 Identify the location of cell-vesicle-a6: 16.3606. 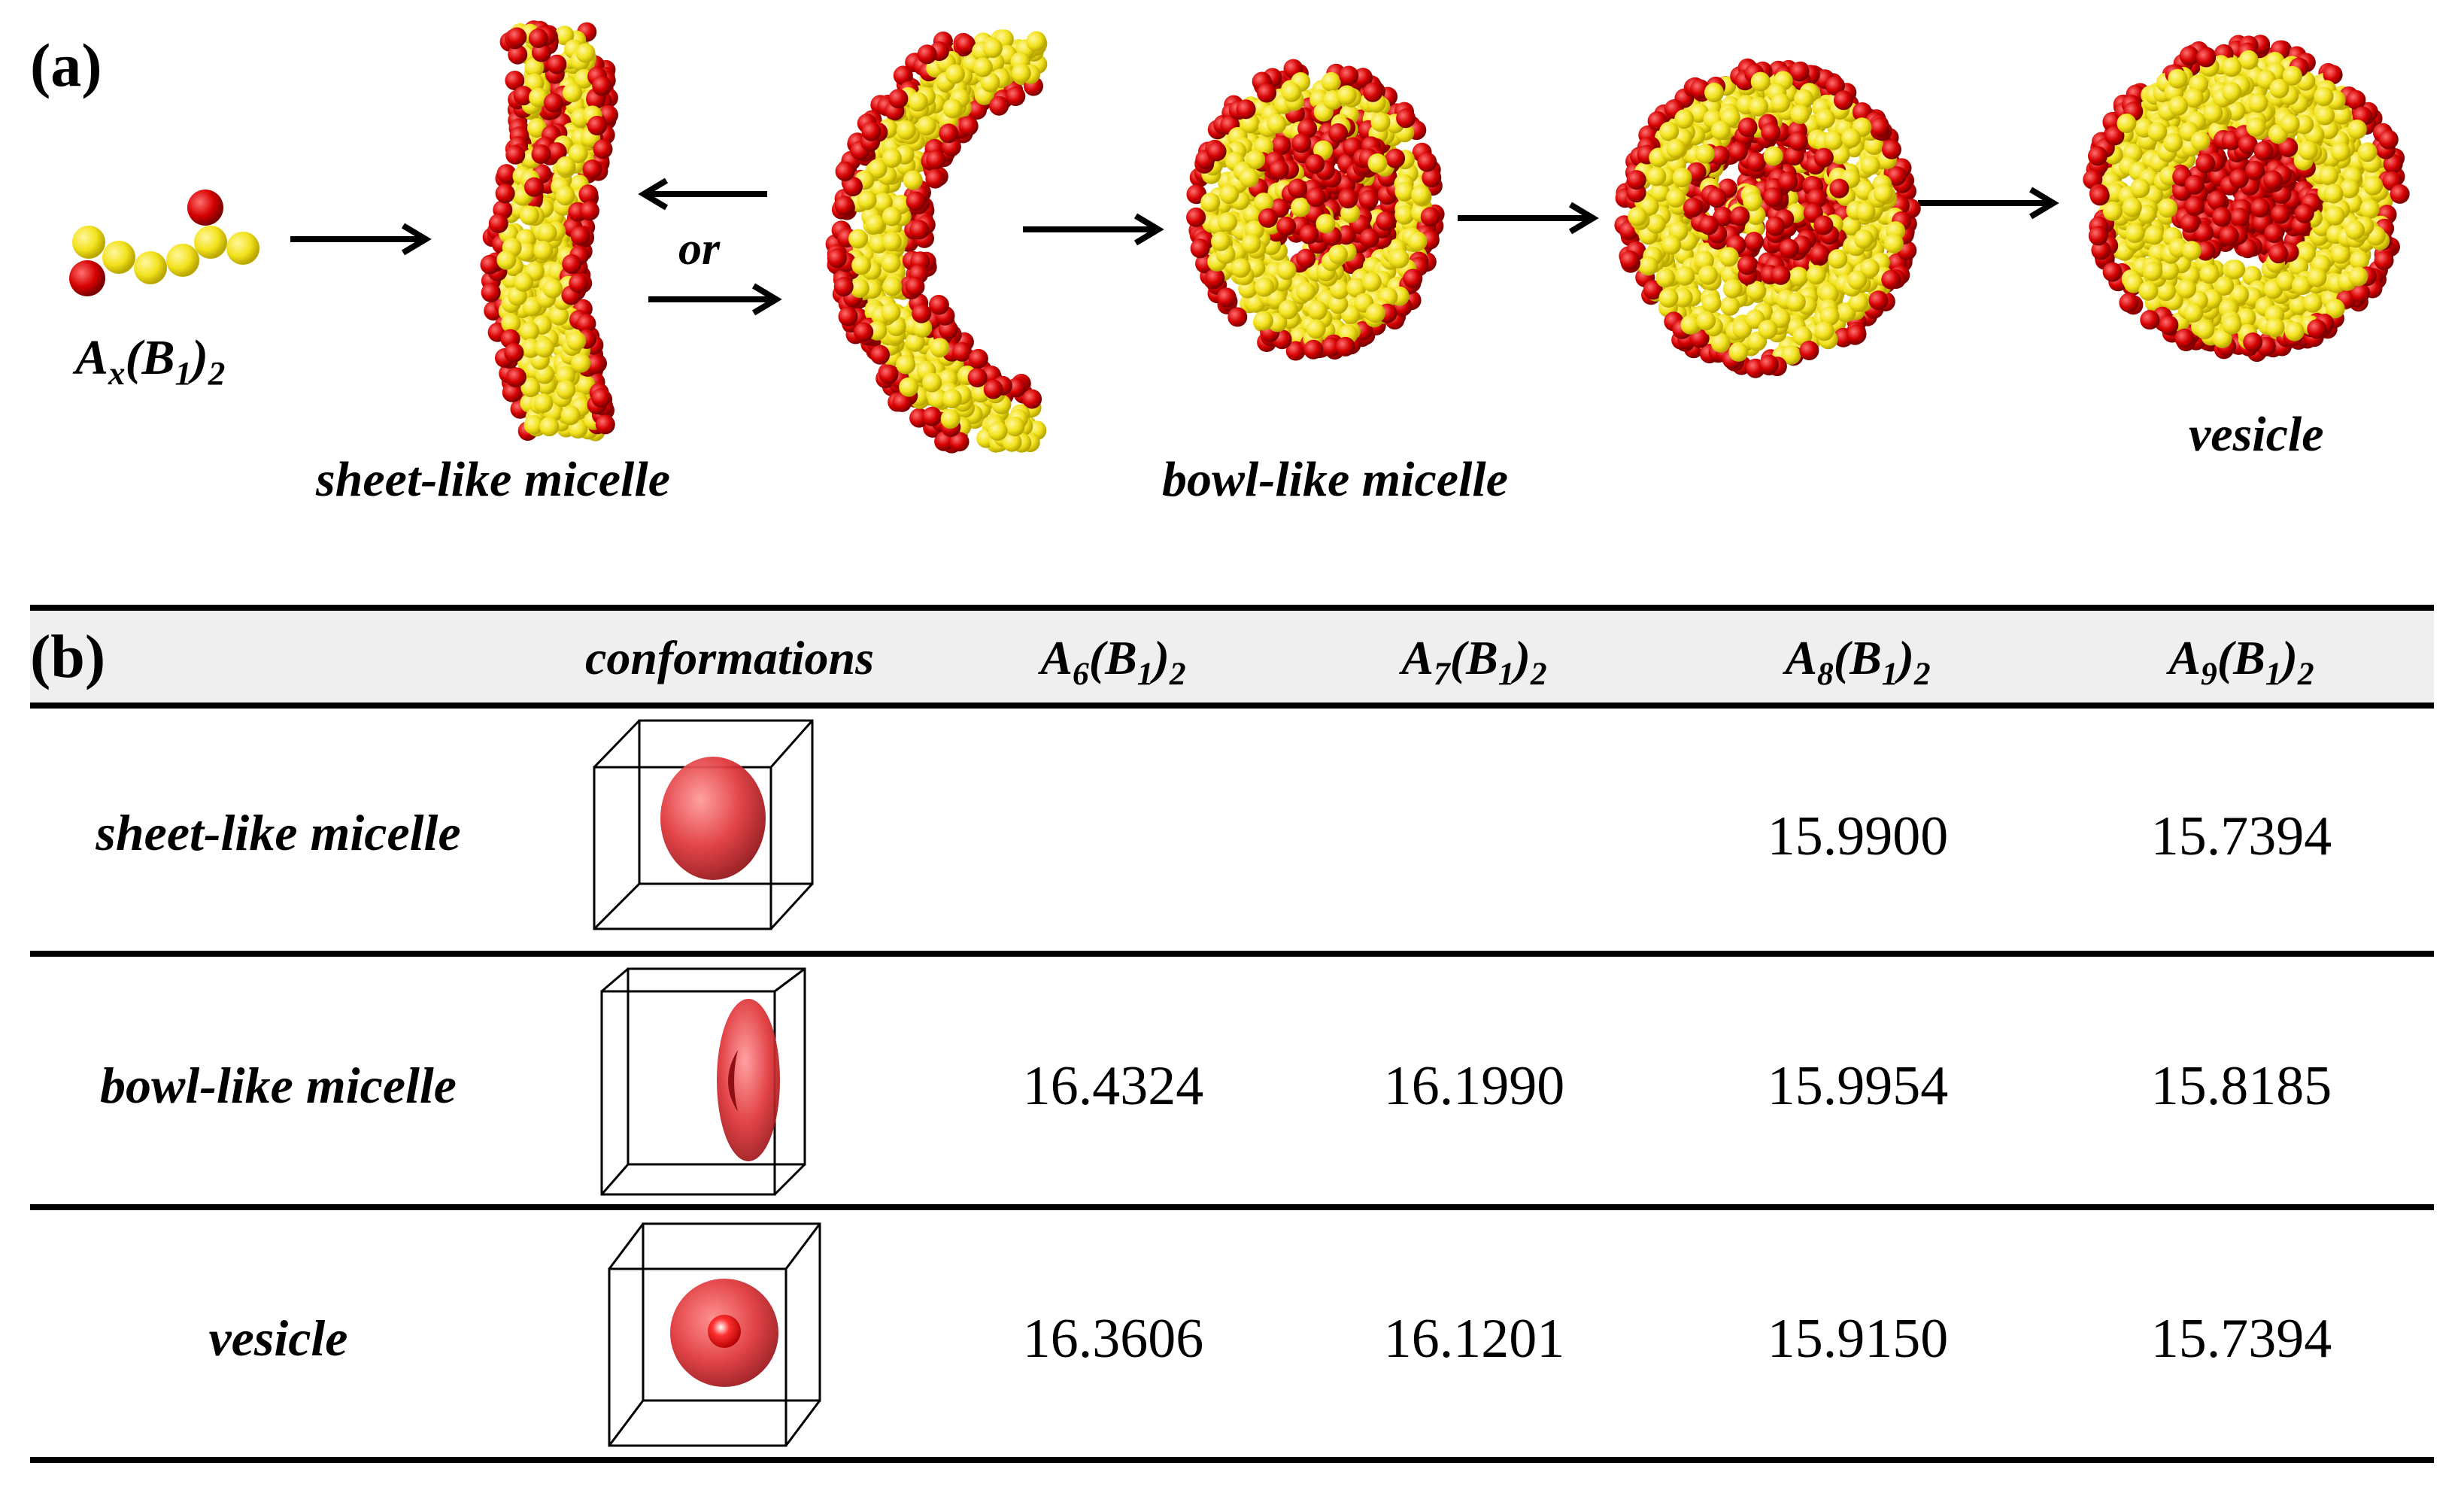
(1113, 1339).